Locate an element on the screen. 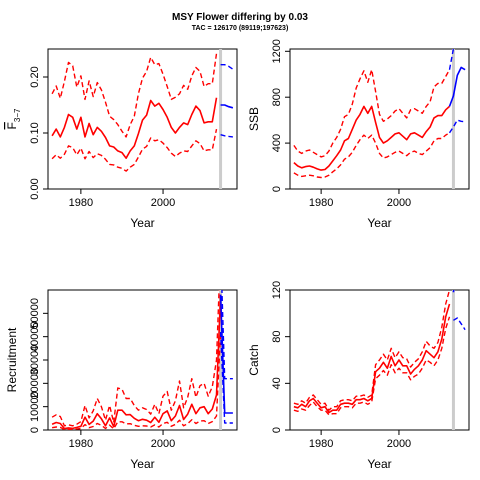 This screenshot has height=480, width=480. catch-y-tick-label: 0 is located at coordinates (277, 430).